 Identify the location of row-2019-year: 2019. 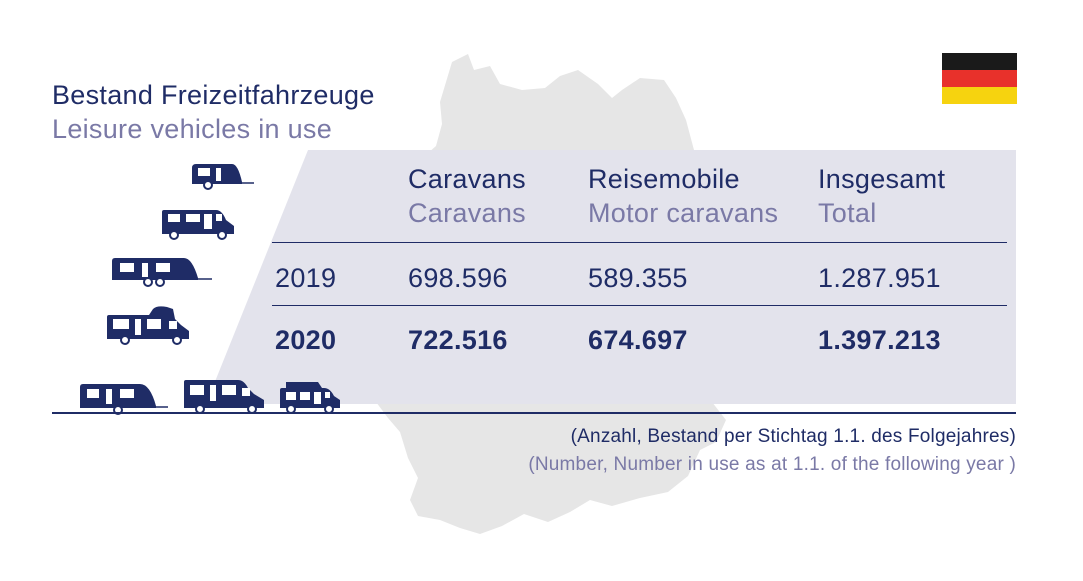
(306, 278).